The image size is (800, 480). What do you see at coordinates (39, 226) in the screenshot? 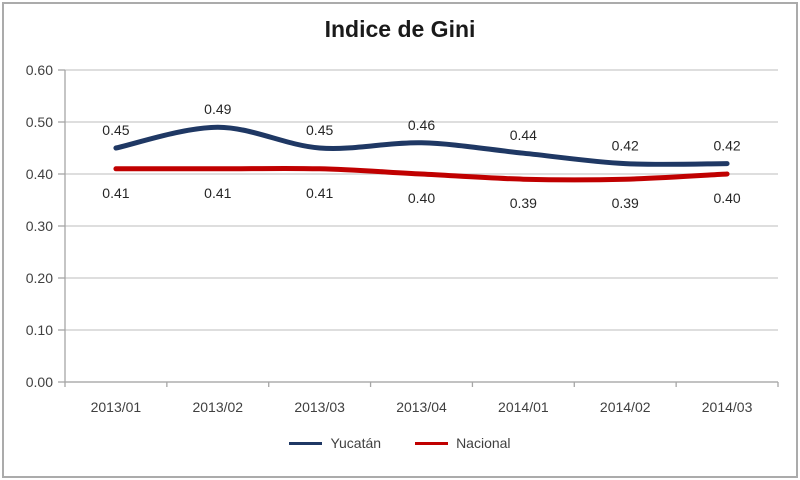
I see `y-tick-label: 0.30` at bounding box center [39, 226].